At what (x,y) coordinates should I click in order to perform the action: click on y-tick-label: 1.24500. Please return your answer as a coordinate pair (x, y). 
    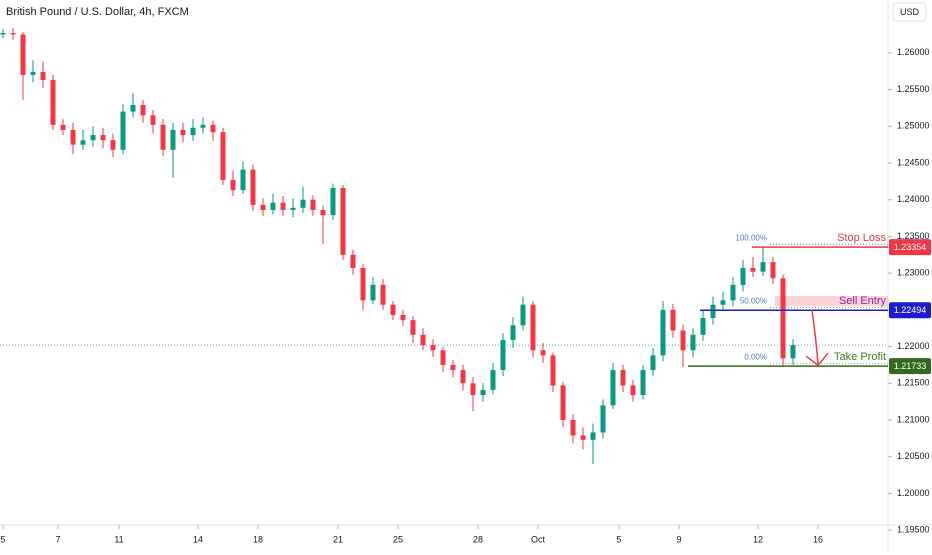
    Looking at the image, I should click on (913, 162).